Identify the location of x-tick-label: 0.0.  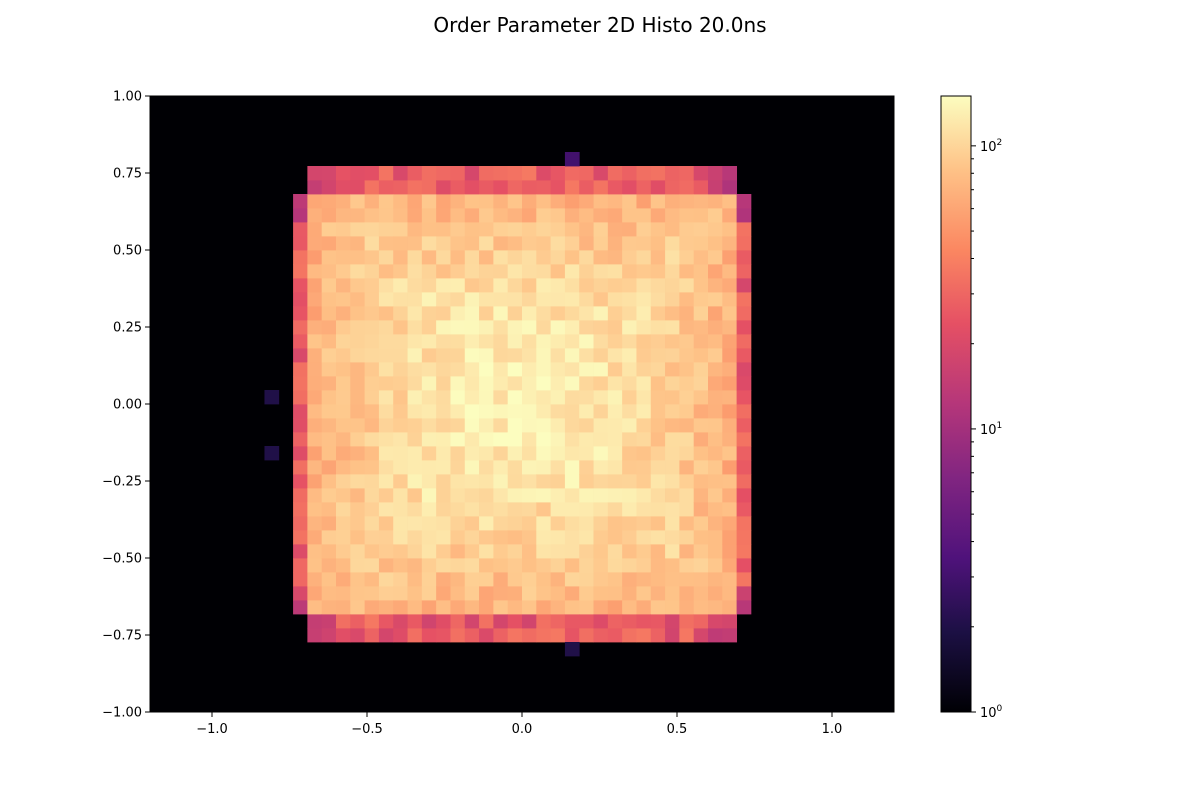
(522, 729).